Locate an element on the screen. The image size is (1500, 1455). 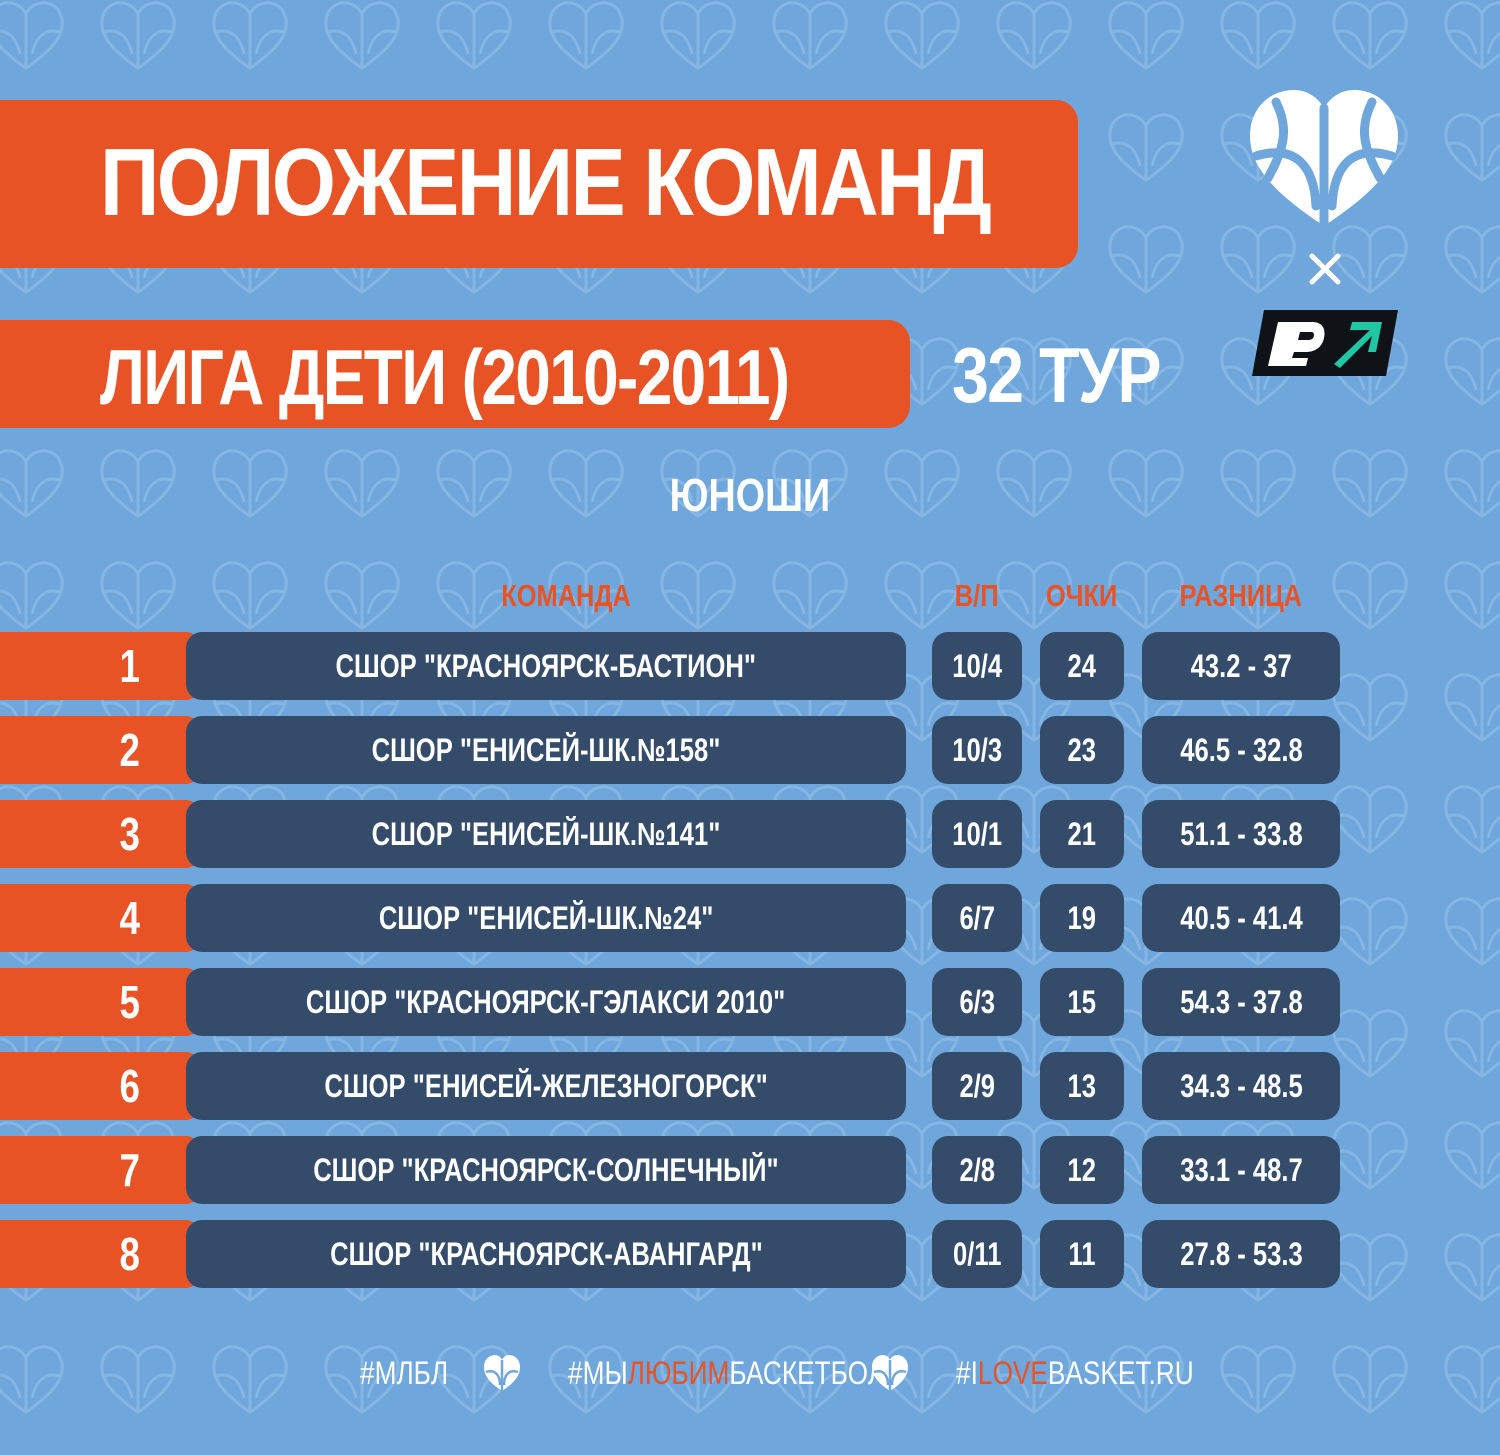
column-header-wl: В/П is located at coordinates (977, 595).